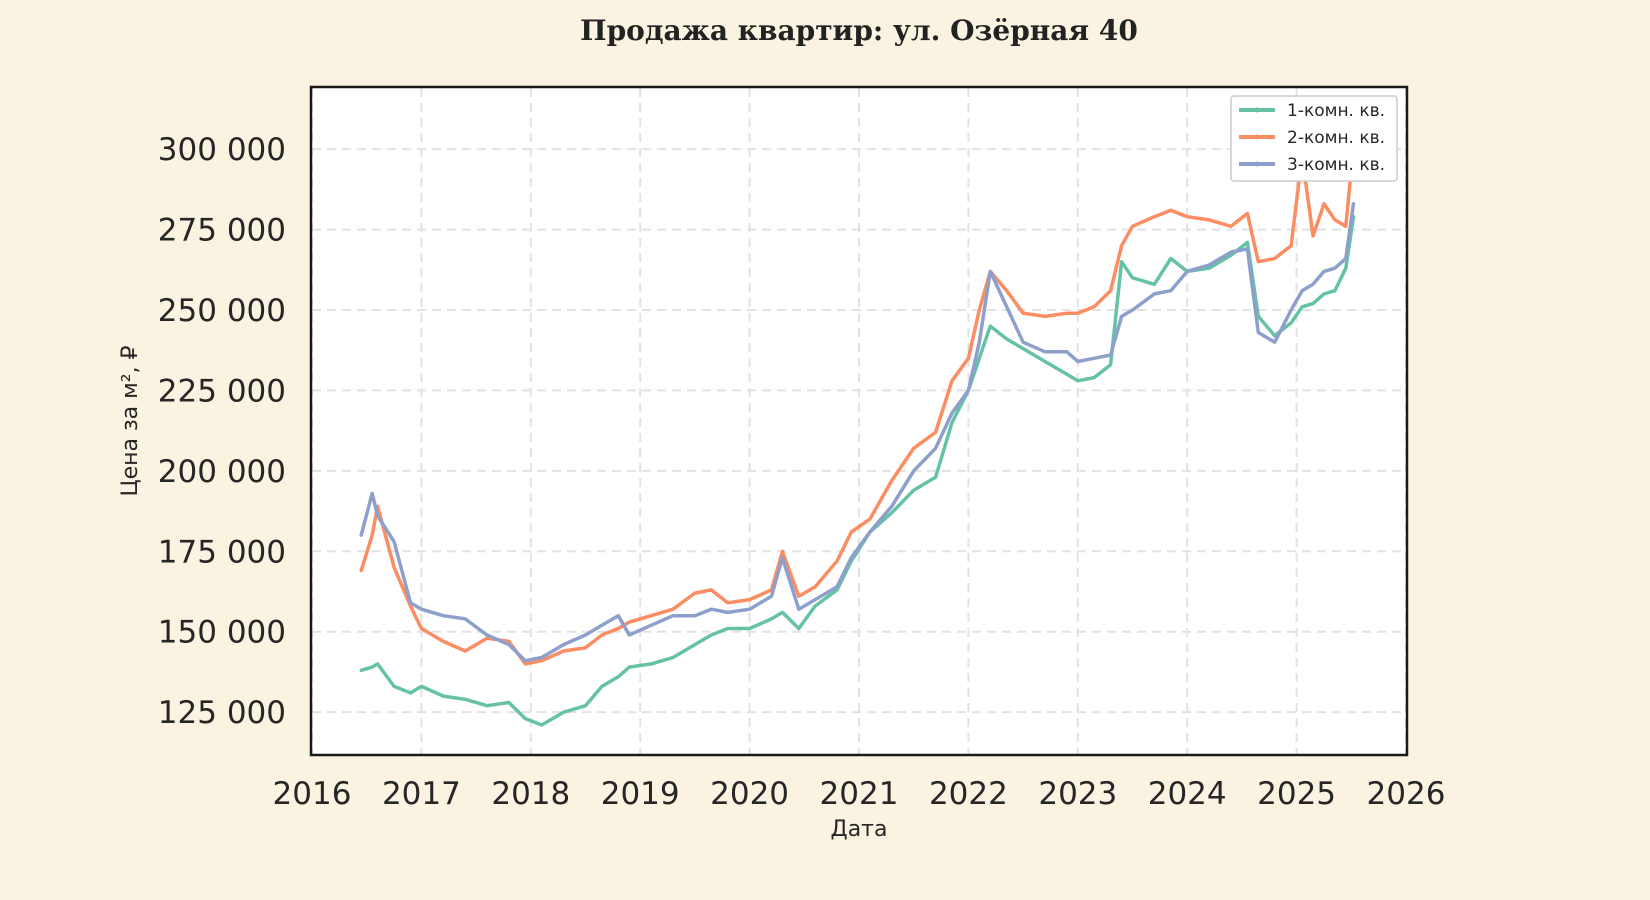  I want to click on x-tick-label: 2020, so click(749, 794).